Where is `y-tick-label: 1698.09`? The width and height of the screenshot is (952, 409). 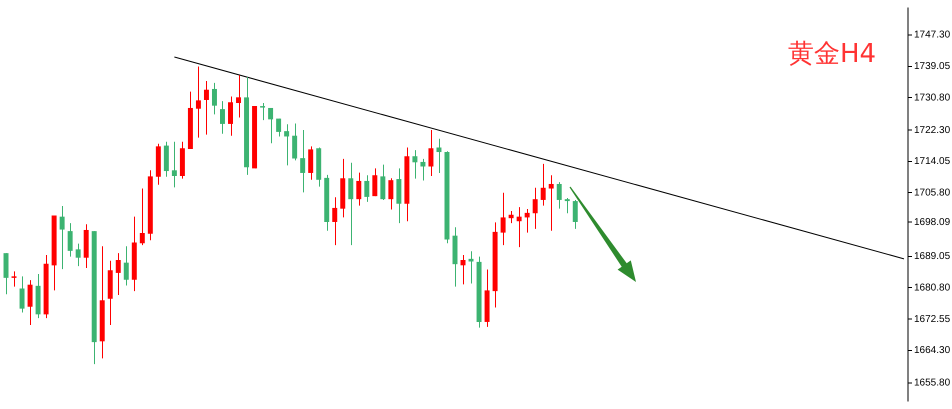 y-tick-label: 1698.09 is located at coordinates (932, 222).